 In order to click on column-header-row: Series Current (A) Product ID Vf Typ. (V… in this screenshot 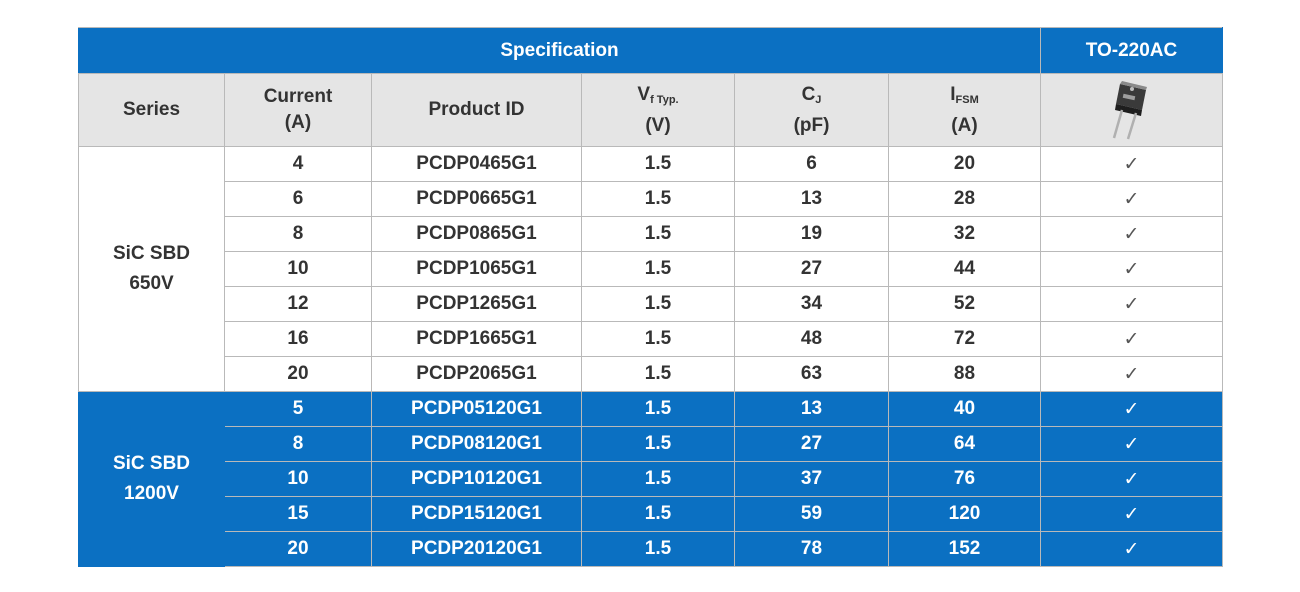, I will do `click(650, 110)`.